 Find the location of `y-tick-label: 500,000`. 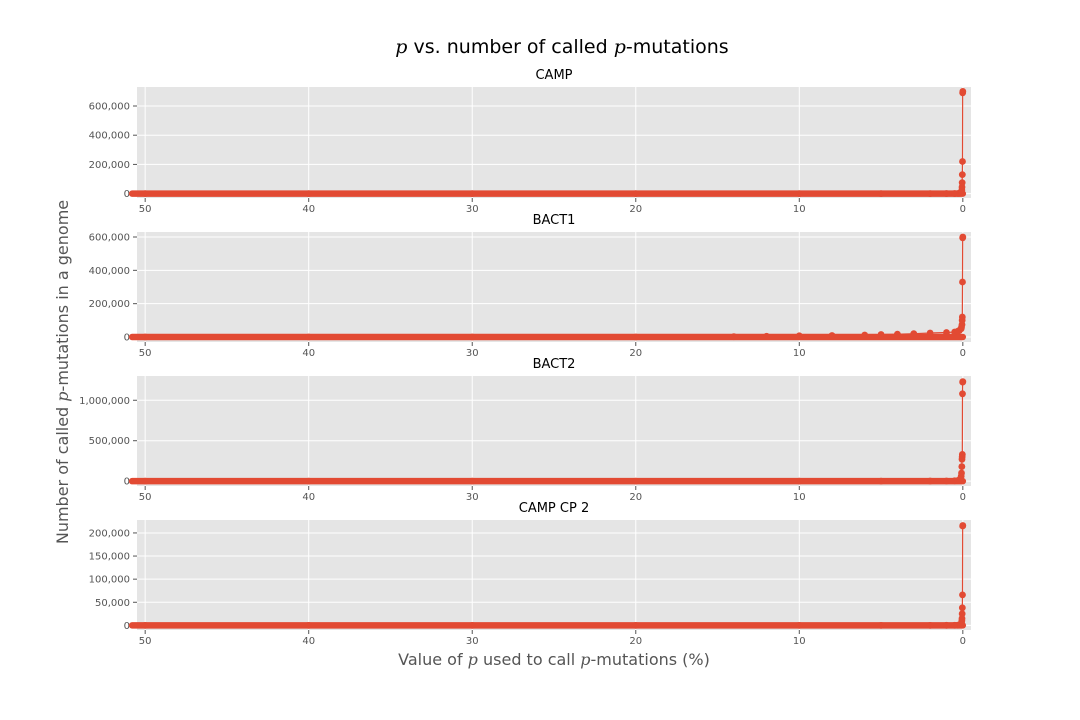

y-tick-label: 500,000 is located at coordinates (109, 441).